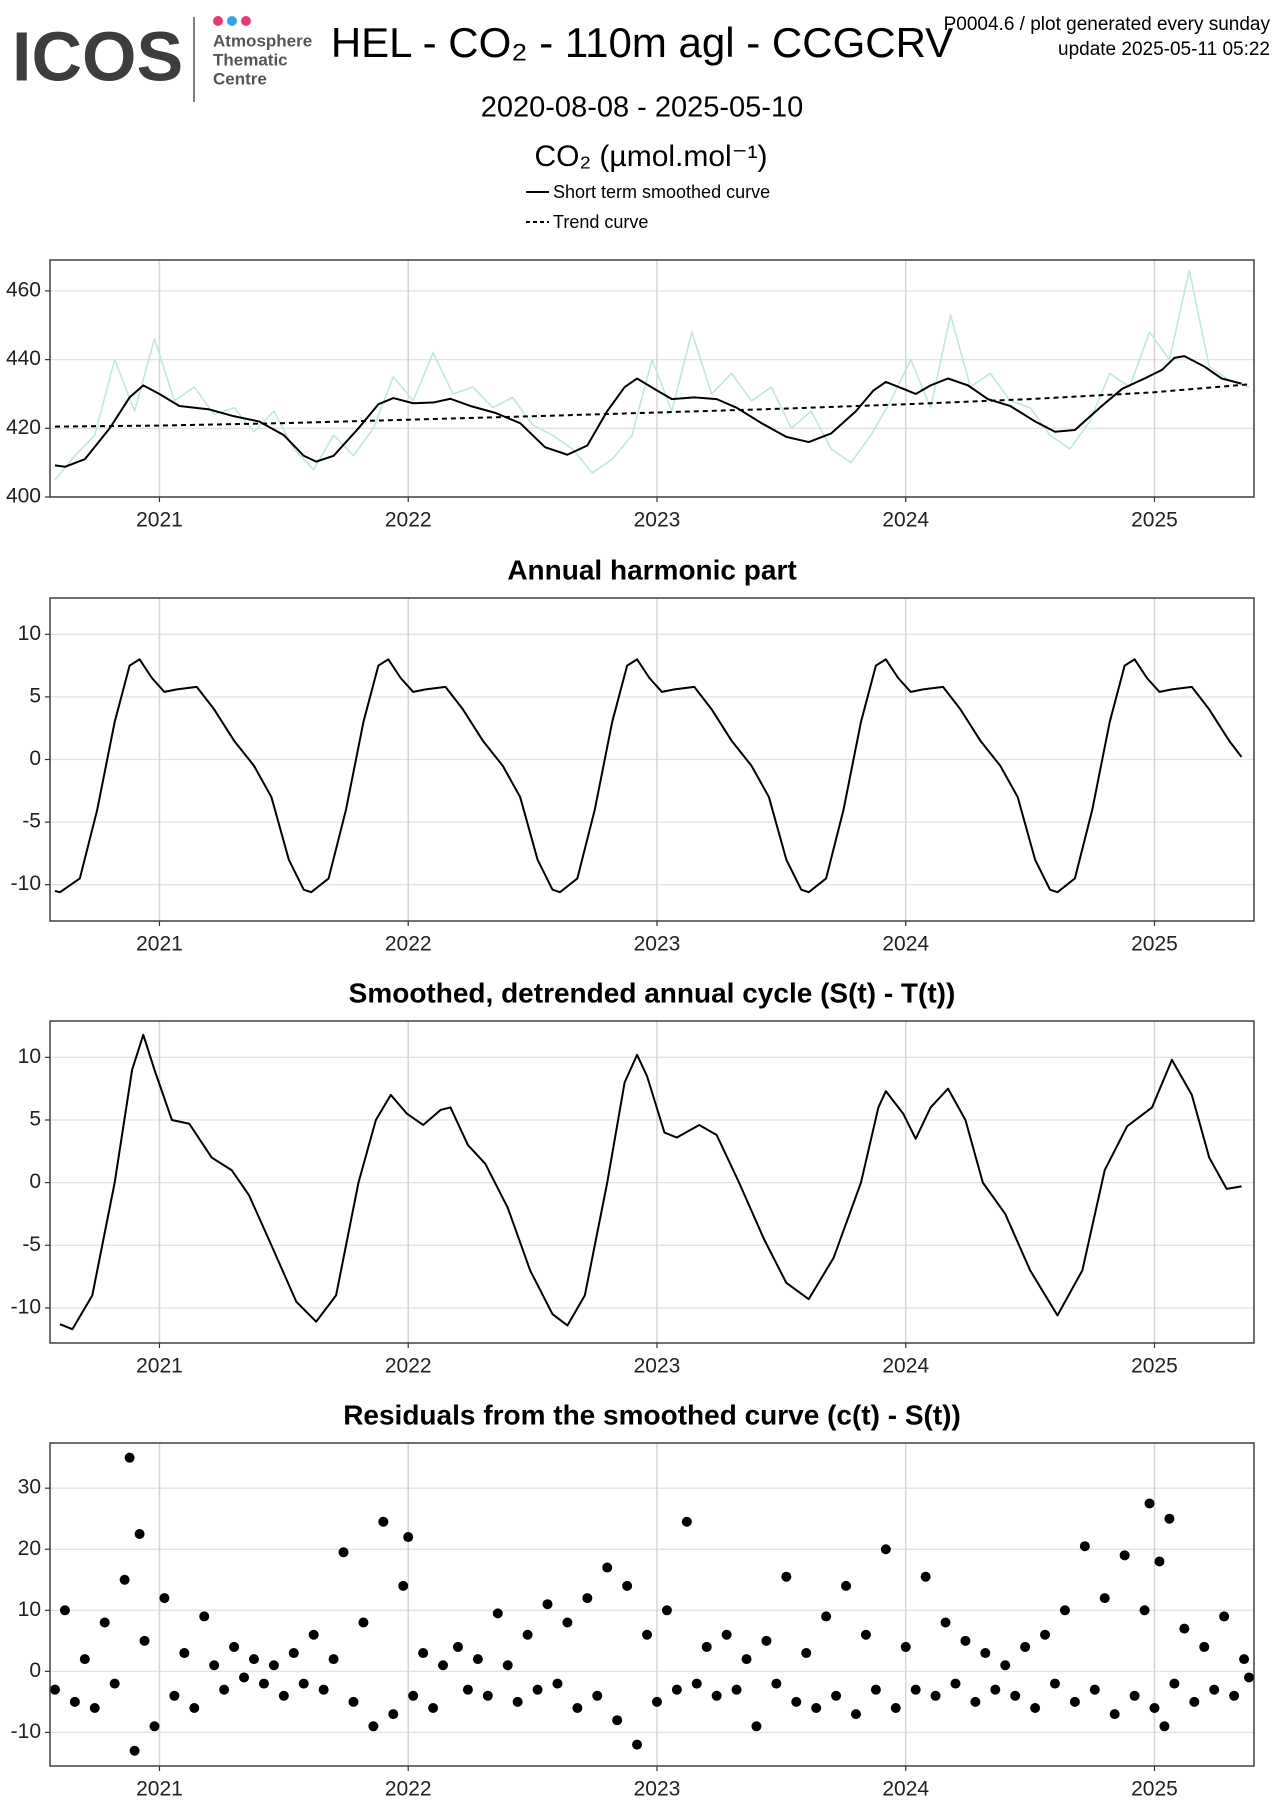 The width and height of the screenshot is (1275, 1800). I want to click on note: P0004.6 / plot generated every sunday, so click(1107, 24).